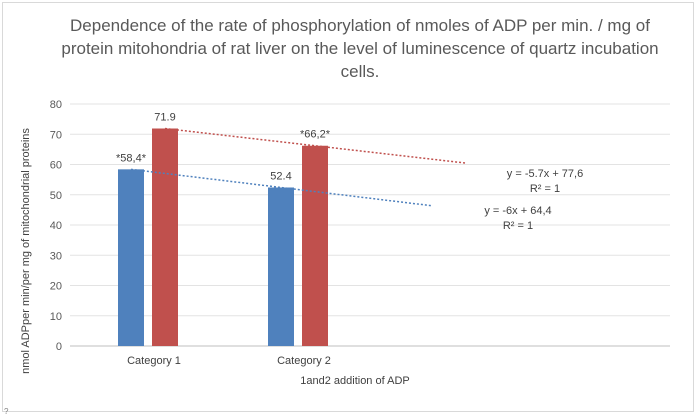 This screenshot has height=419, width=700. Describe the element at coordinates (164, 118) in the screenshot. I see `data-label: 71.9` at that location.